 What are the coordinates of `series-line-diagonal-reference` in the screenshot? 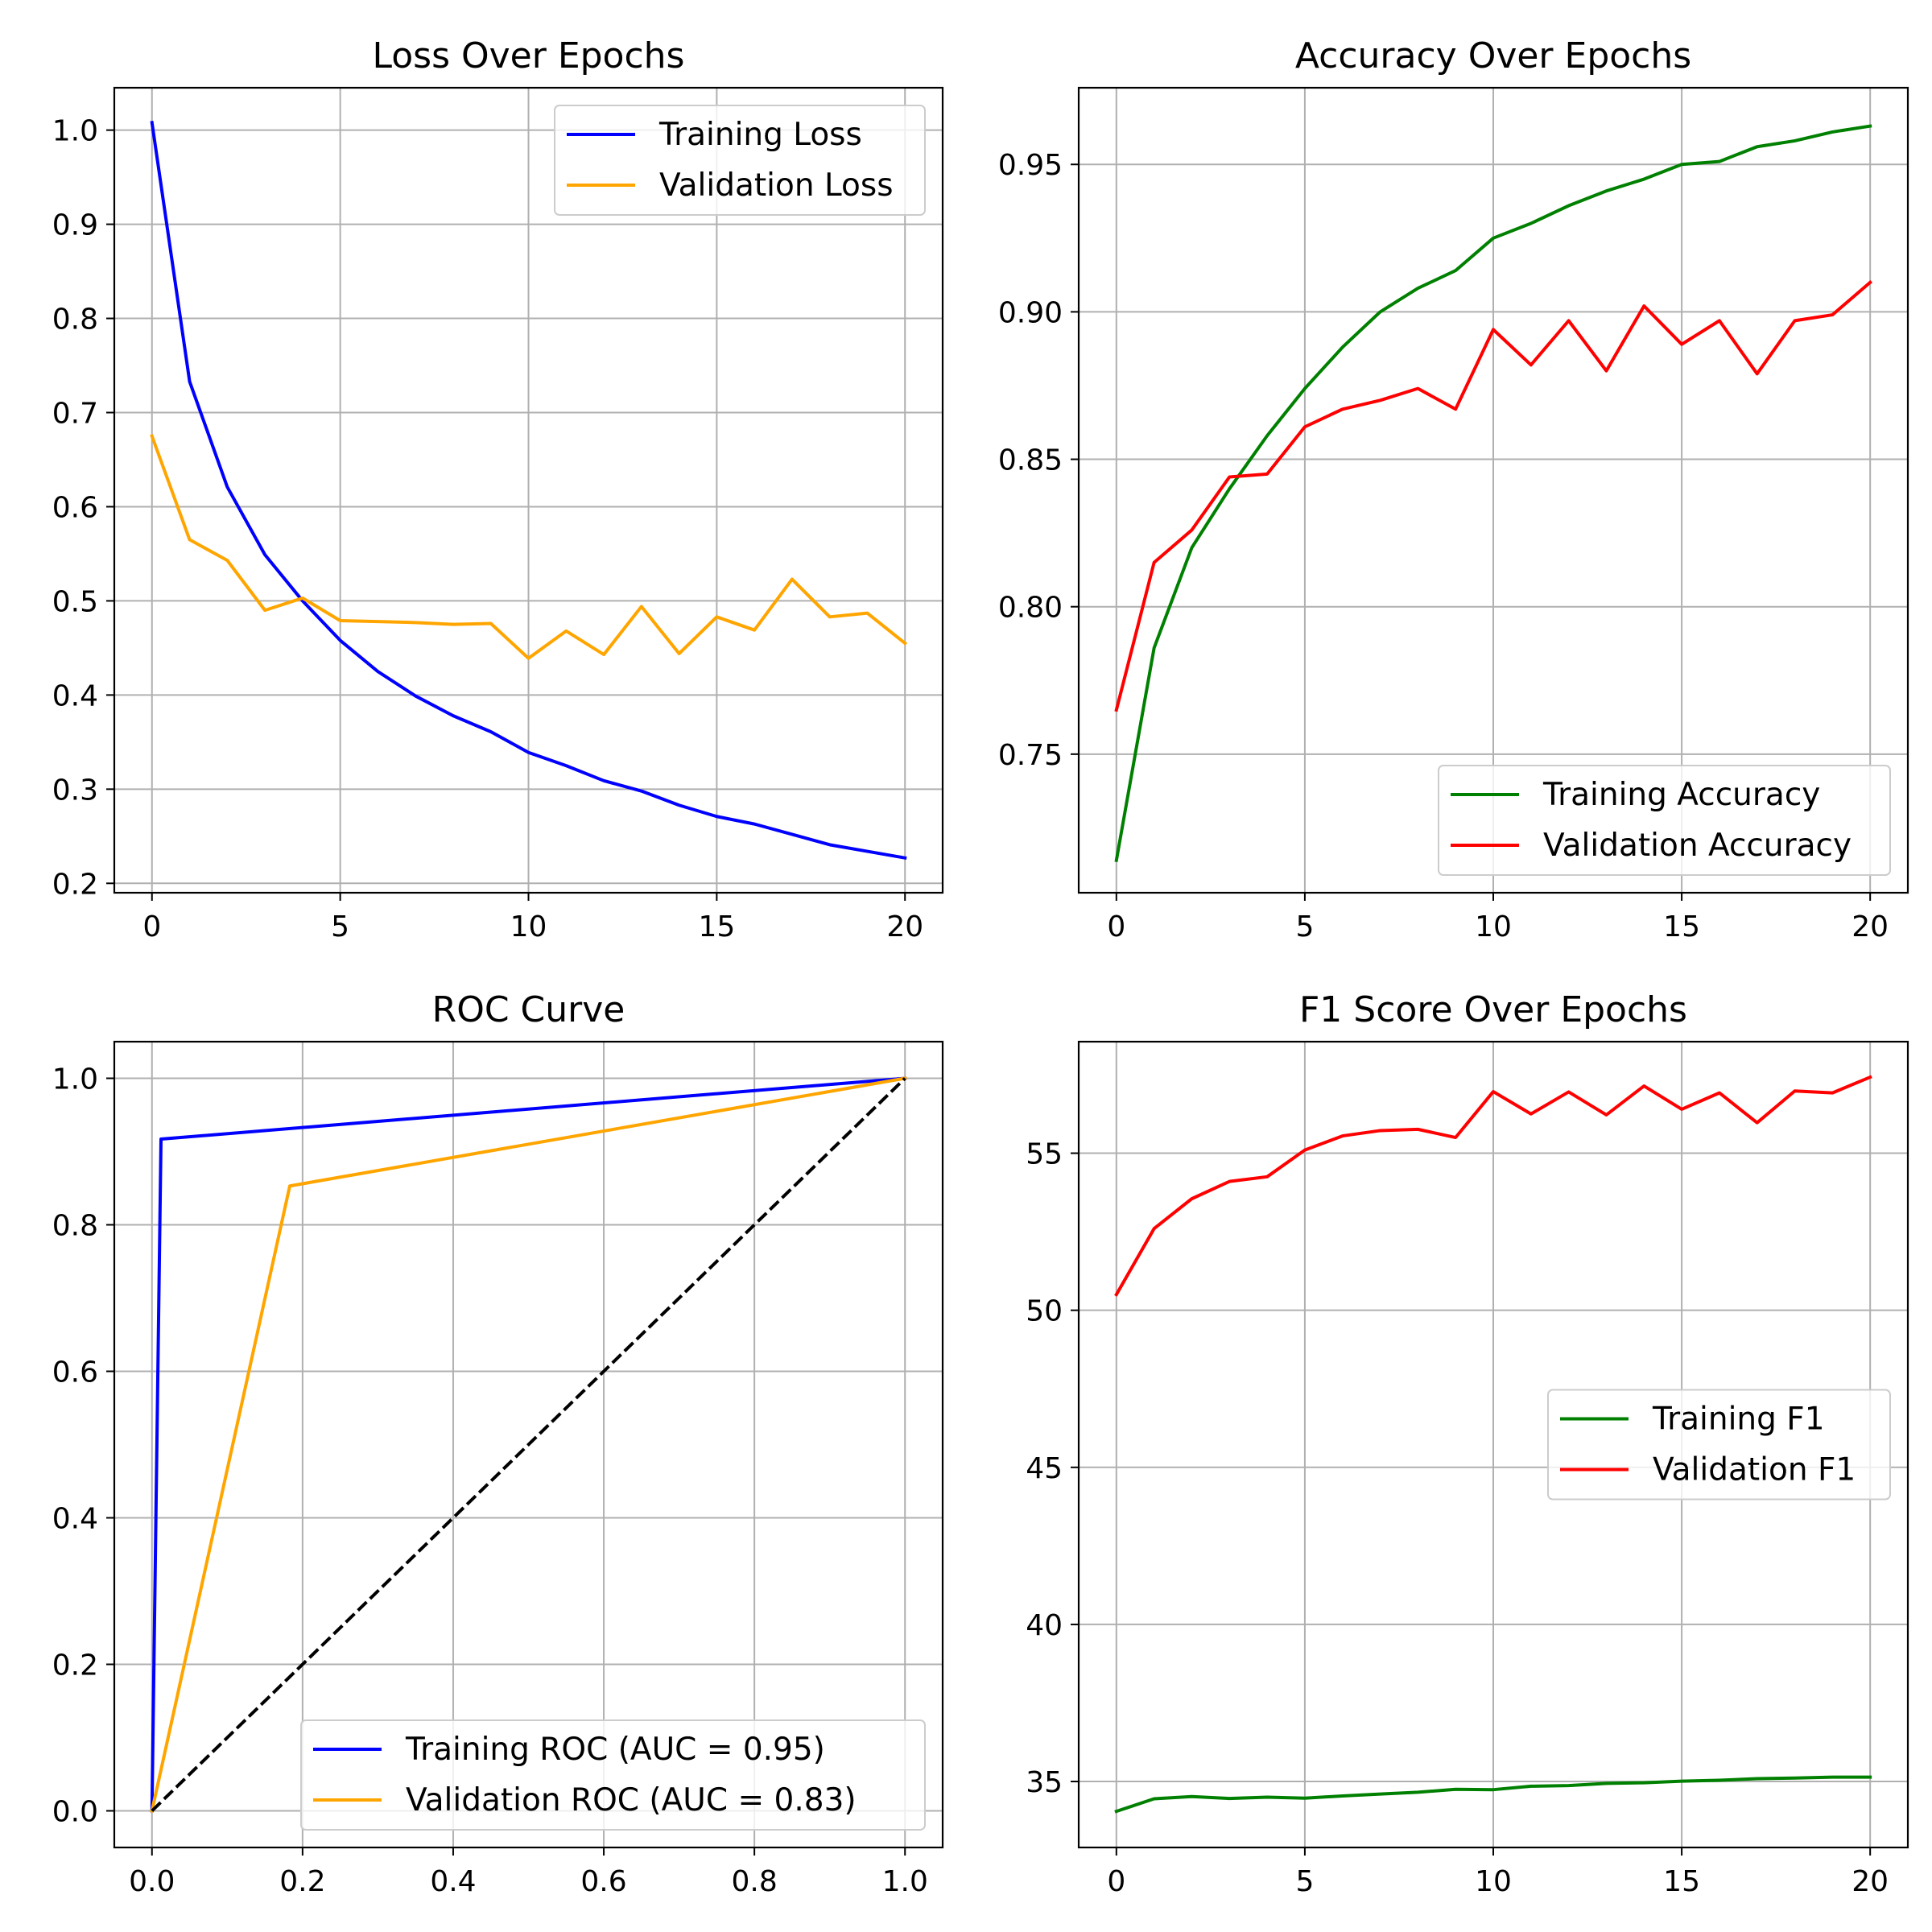 It's located at (528, 1444).